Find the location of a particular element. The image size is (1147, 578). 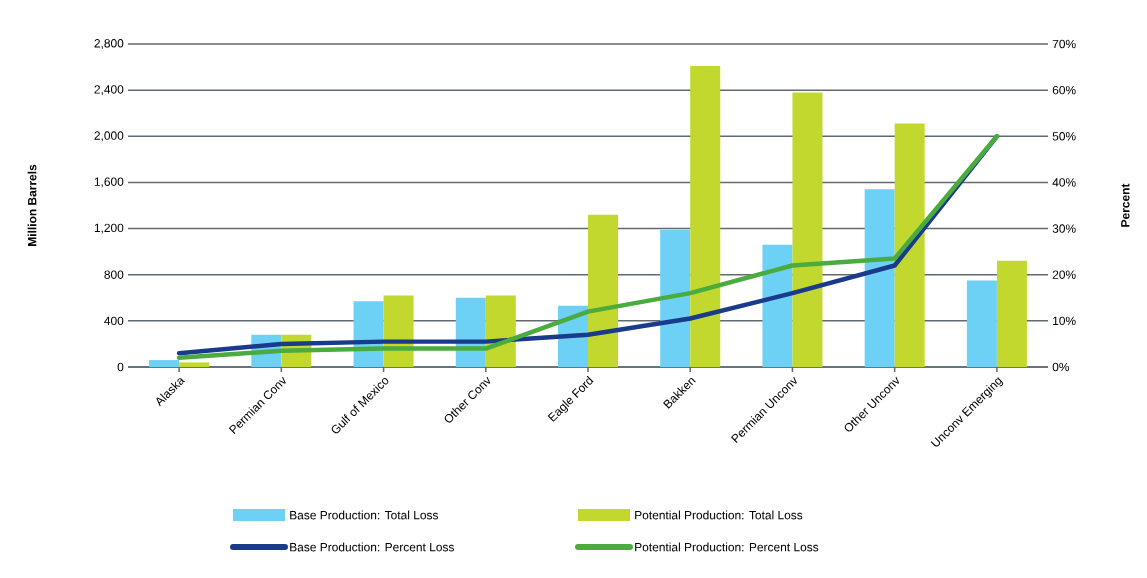

y2-tick-label: 10% is located at coordinates (1064, 321).